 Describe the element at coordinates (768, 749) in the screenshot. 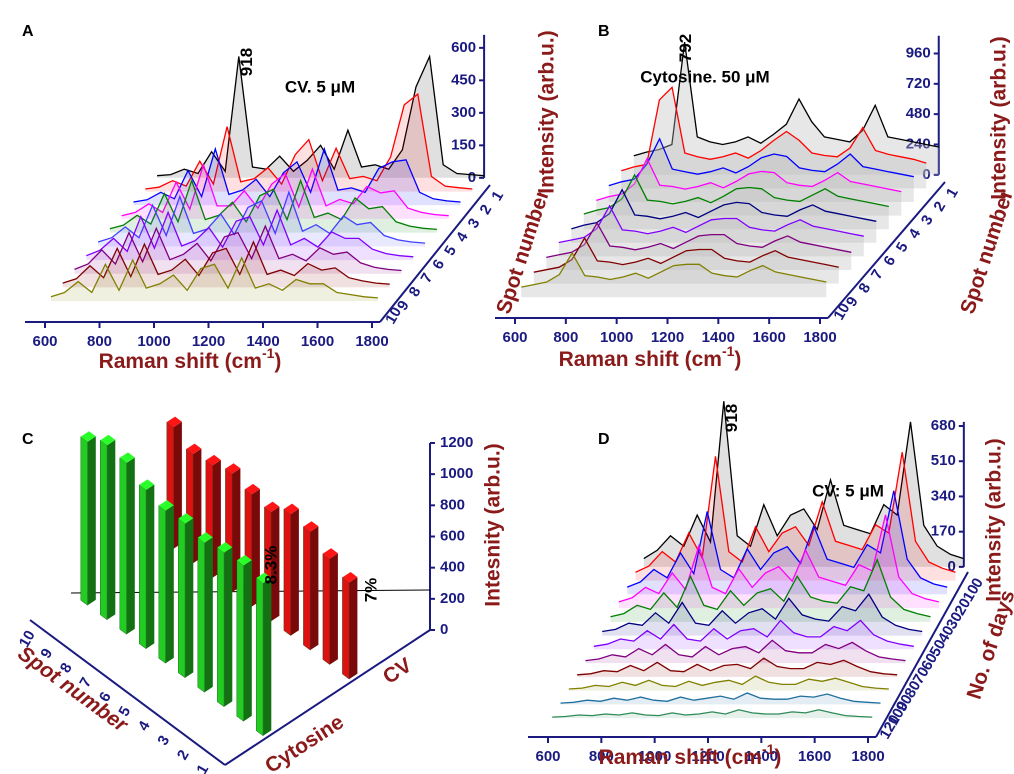

I see `x-axis-label-part: -1` at that location.